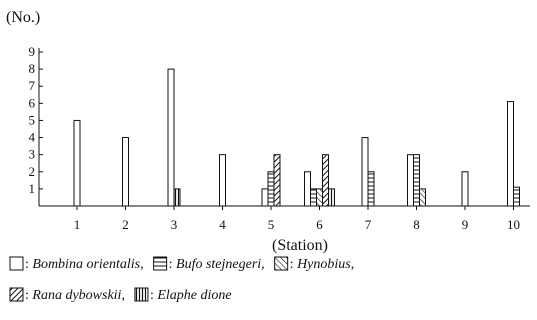 The image size is (537, 320). I want to click on legend-swatch-bombina-orientalis, so click(16, 263).